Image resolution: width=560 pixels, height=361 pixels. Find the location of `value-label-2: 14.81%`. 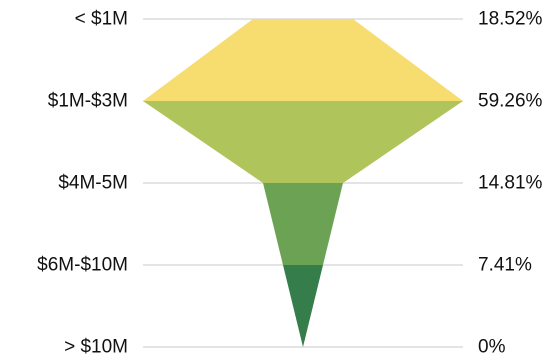

value-label-2: 14.81% is located at coordinates (510, 183).